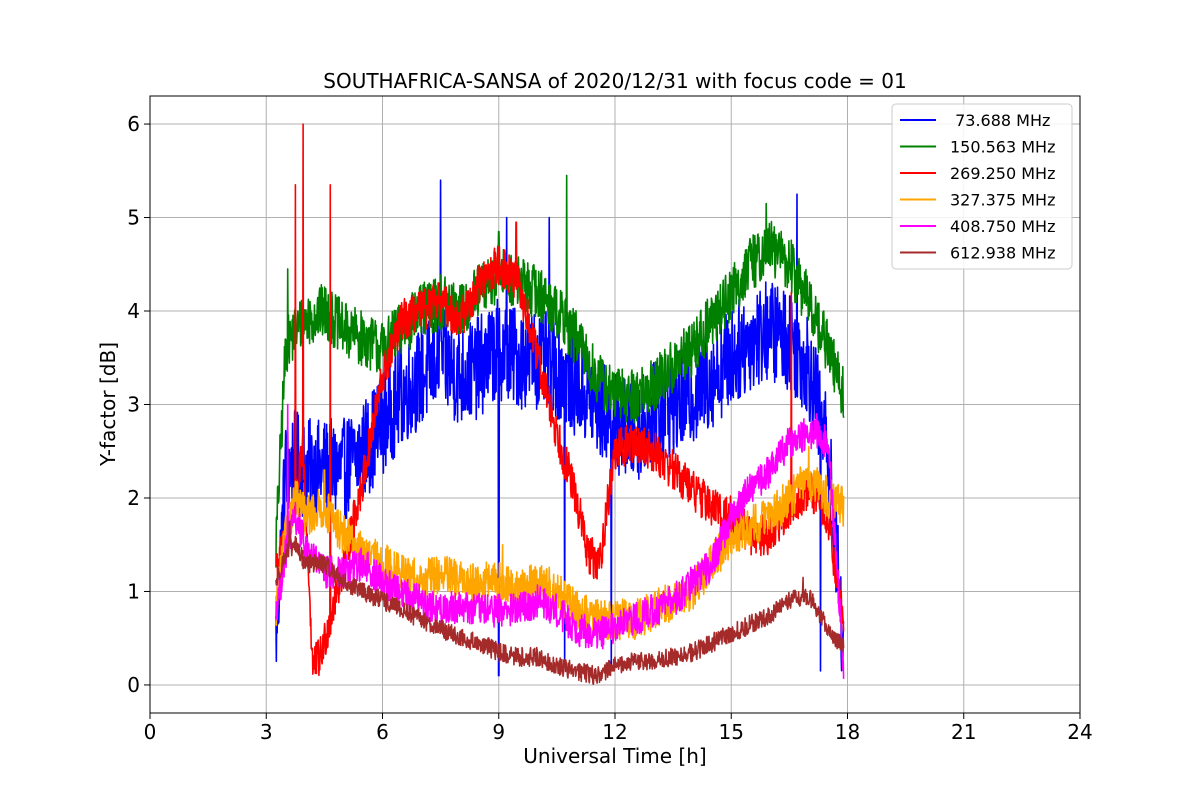  Describe the element at coordinates (108, 404) in the screenshot. I see `y-axis-label: Y-factor [dB]` at that location.